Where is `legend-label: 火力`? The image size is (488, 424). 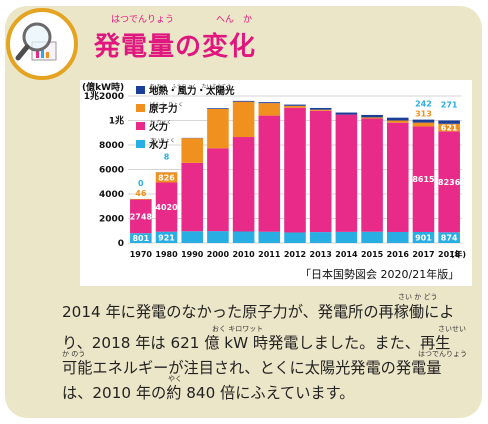 legend-label: 火力 is located at coordinates (158, 127).